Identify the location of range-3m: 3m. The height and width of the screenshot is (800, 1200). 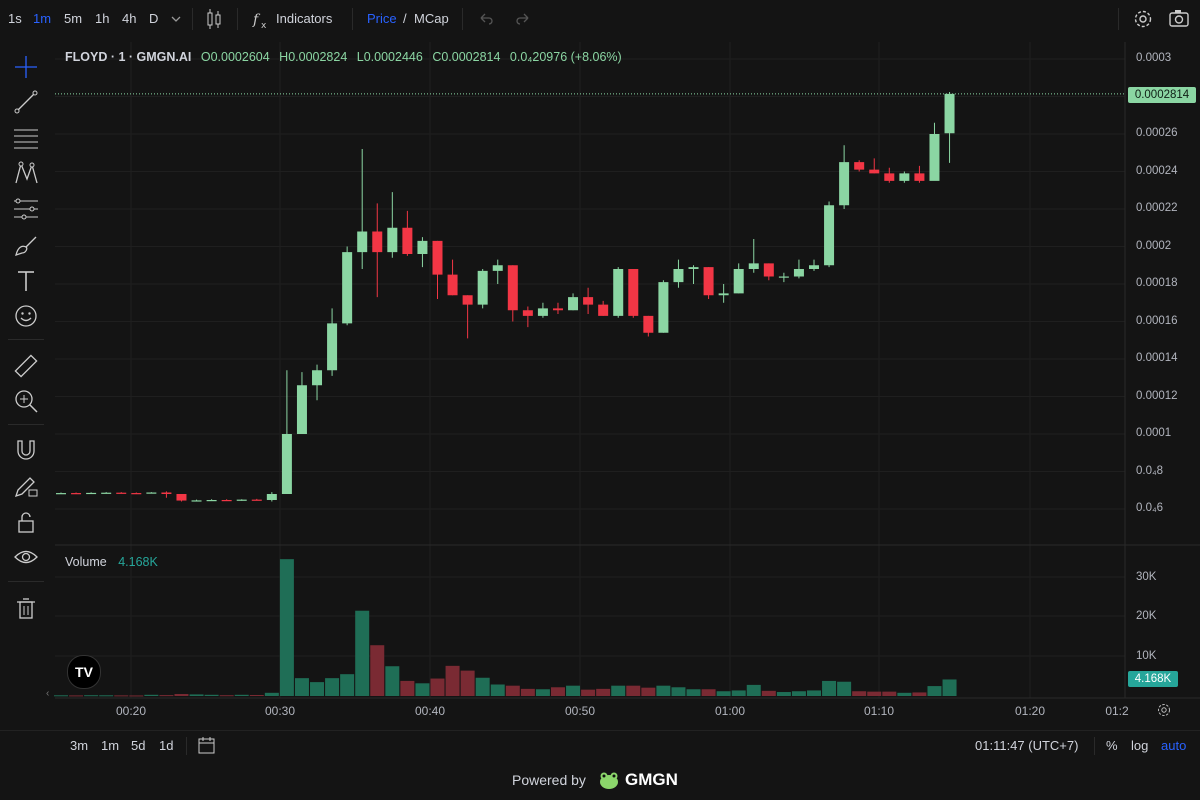
(79, 745).